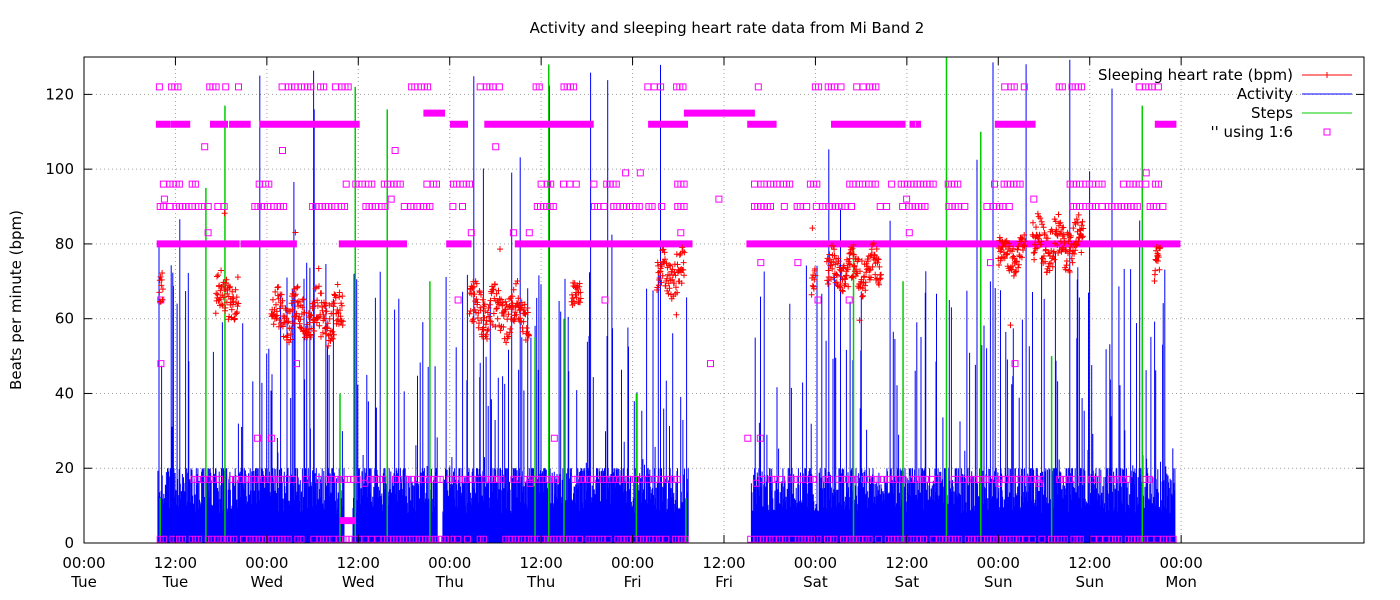 Image resolution: width=1400 pixels, height=600 pixels. Describe the element at coordinates (16, 300) in the screenshot. I see `y-axis-label: Beats per minute (bpm)` at that location.